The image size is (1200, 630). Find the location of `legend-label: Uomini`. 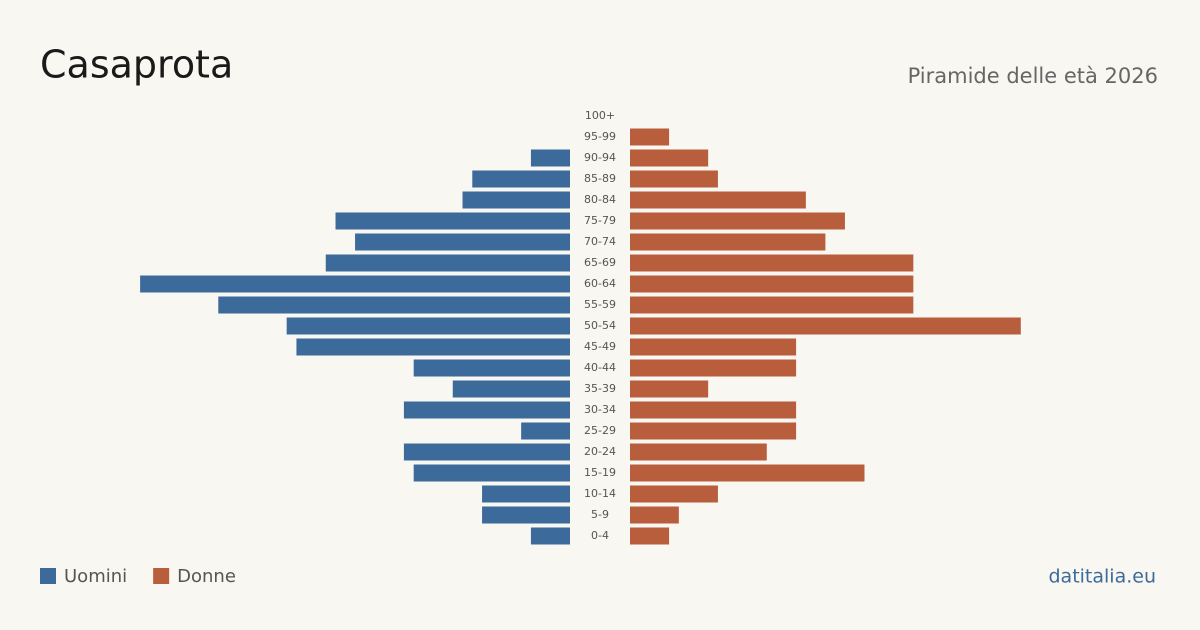

legend-label: Uomini is located at coordinates (95, 576).